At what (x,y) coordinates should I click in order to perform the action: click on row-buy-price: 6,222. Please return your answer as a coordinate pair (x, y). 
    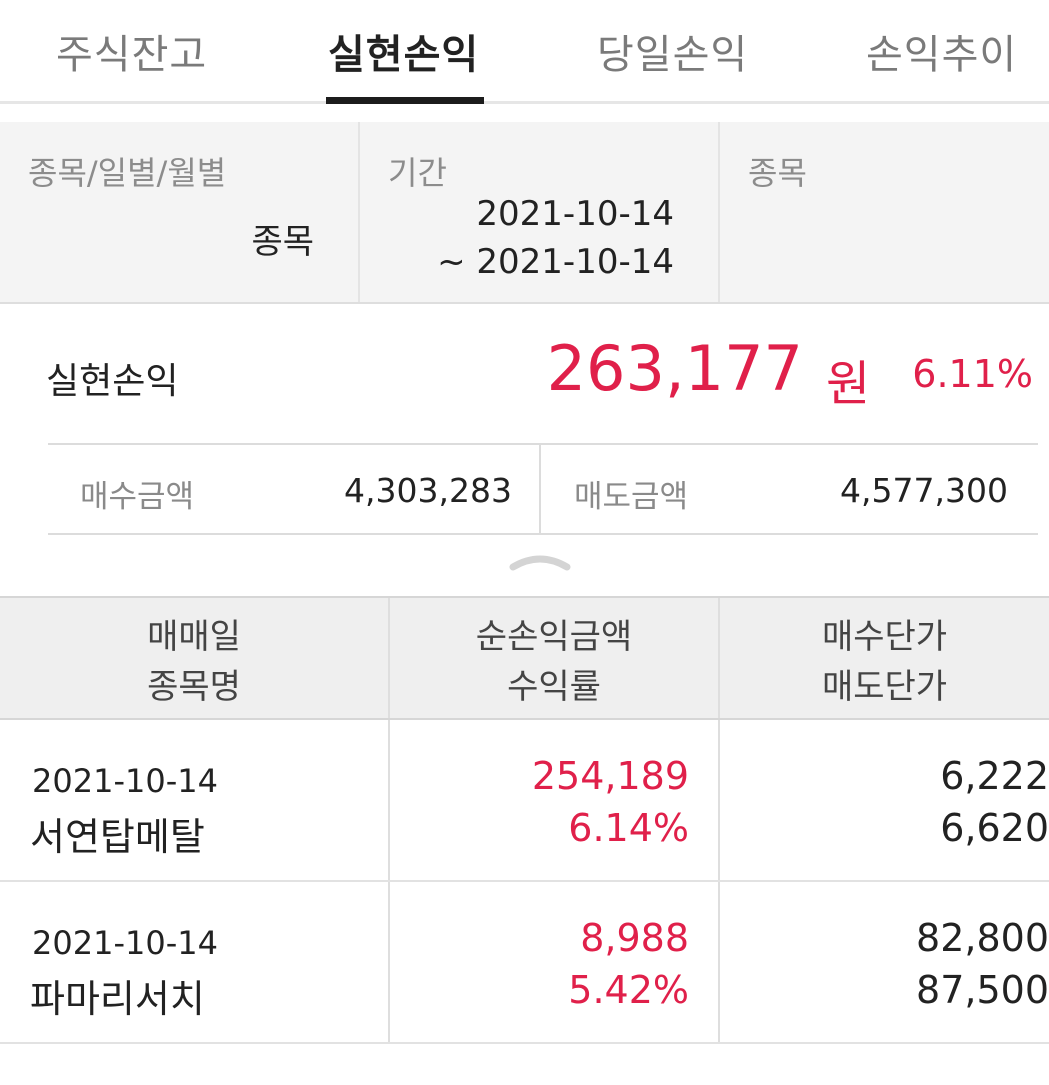
    Looking at the image, I should click on (994, 776).